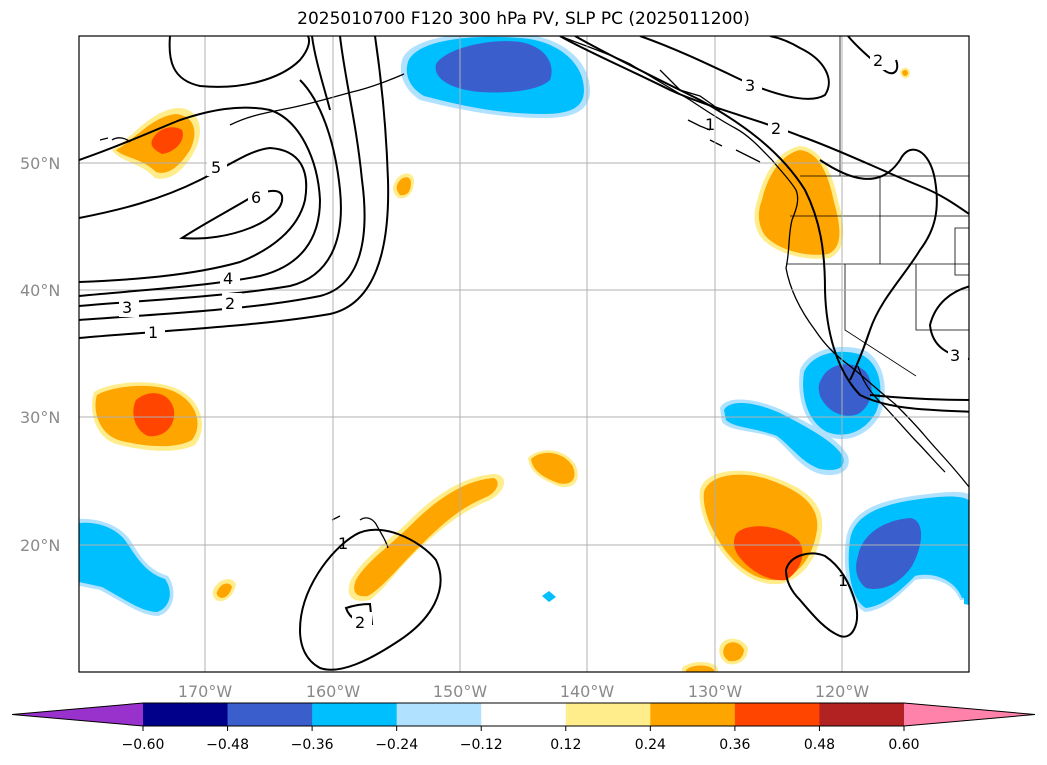  I want to click on lon-label: 170°W, so click(205, 691).